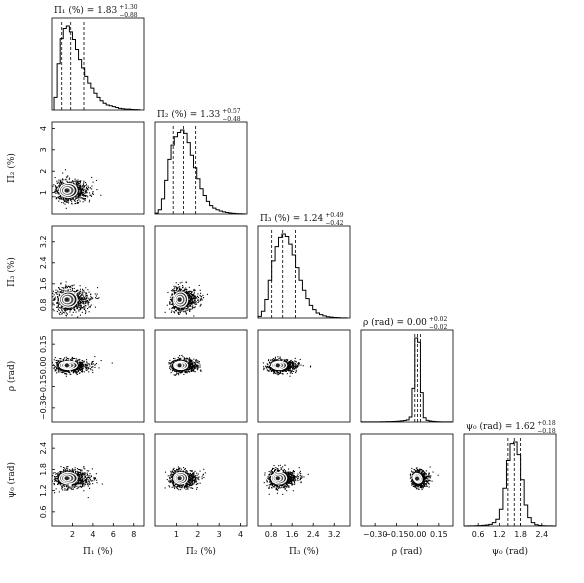 The width and height of the screenshot is (584, 583). Describe the element at coordinates (334, 534) in the screenshot. I see `x-tick-label: 3.2` at that location.